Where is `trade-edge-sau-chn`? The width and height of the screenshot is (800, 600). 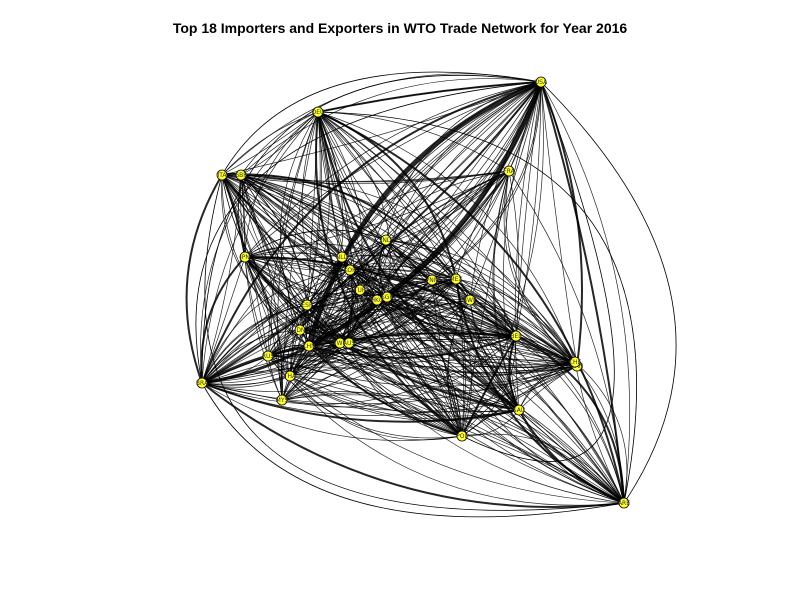
trade-edge-sau-chn is located at coordinates (414, 378).